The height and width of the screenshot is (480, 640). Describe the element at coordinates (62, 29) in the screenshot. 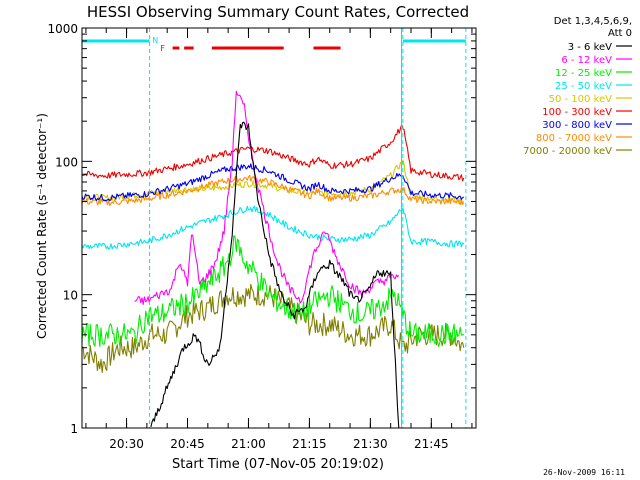

I see `y-tick-label: 1000` at that location.